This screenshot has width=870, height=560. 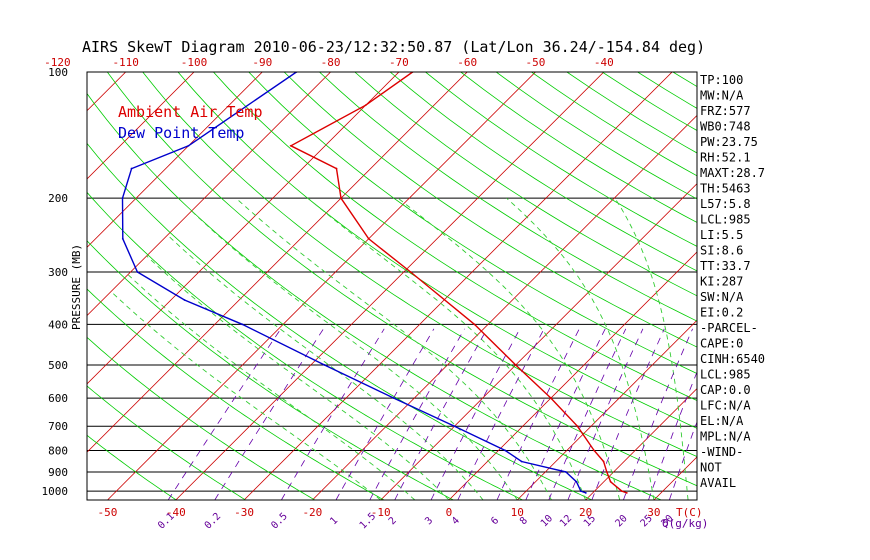 I want to click on pressure-tick-label: 900, so click(x=58, y=472).